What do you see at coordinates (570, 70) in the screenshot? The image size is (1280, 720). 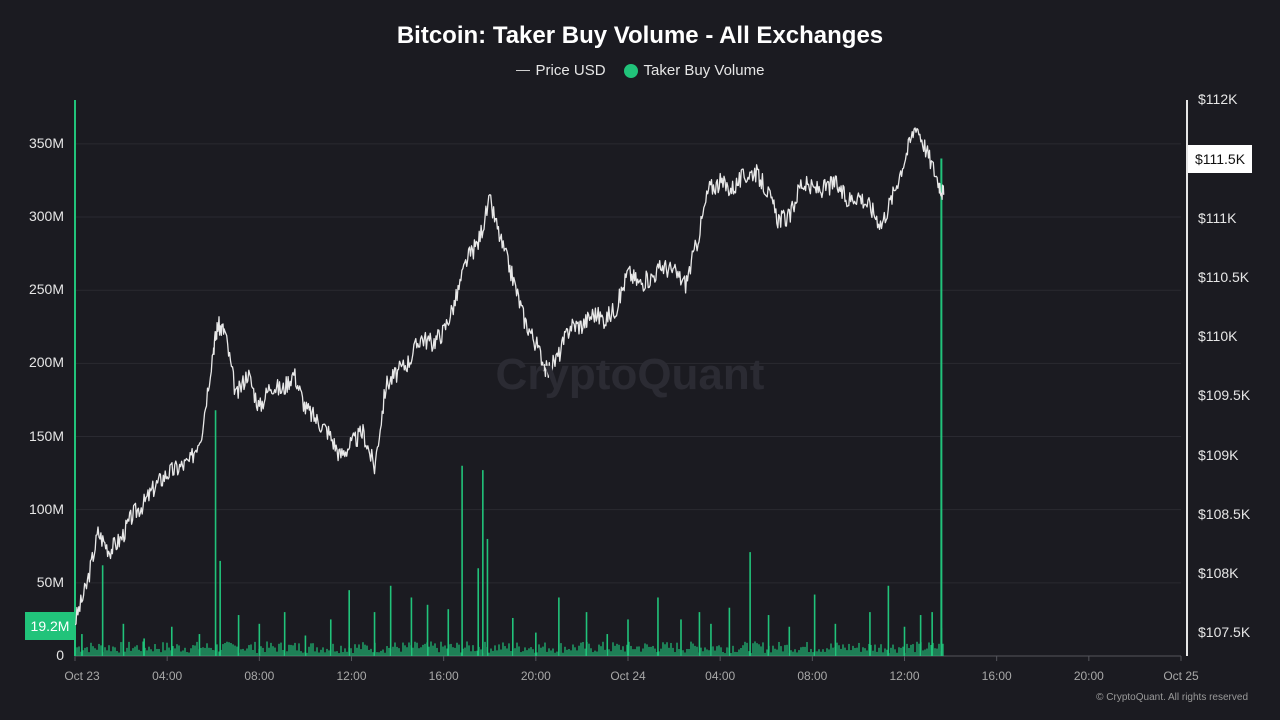 I see `legend-label-price: Price USD` at bounding box center [570, 70].